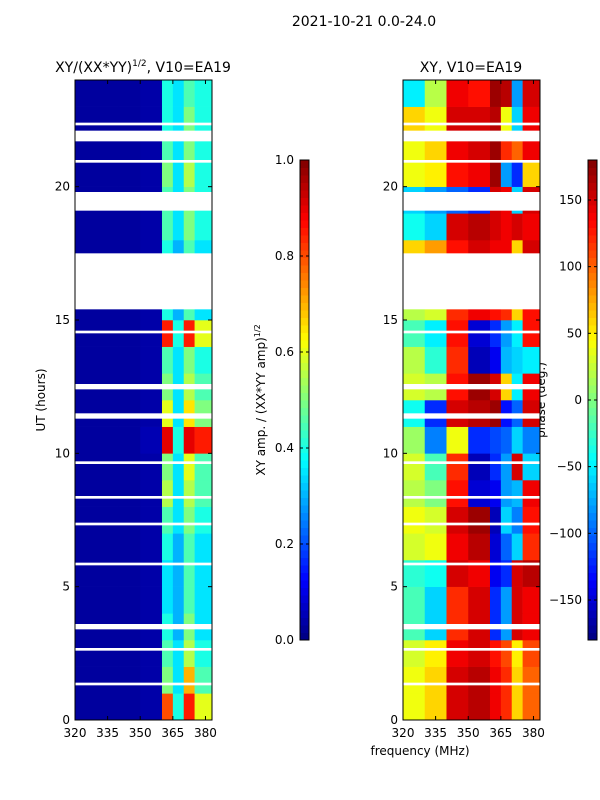 The height and width of the screenshot is (800, 600). Describe the element at coordinates (62, 187) in the screenshot. I see `y-tick-label: 20` at that location.